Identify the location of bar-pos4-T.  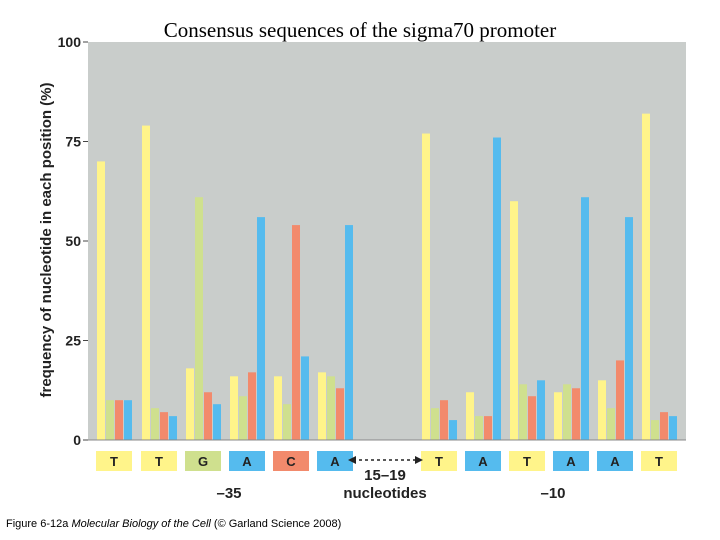
(234, 408).